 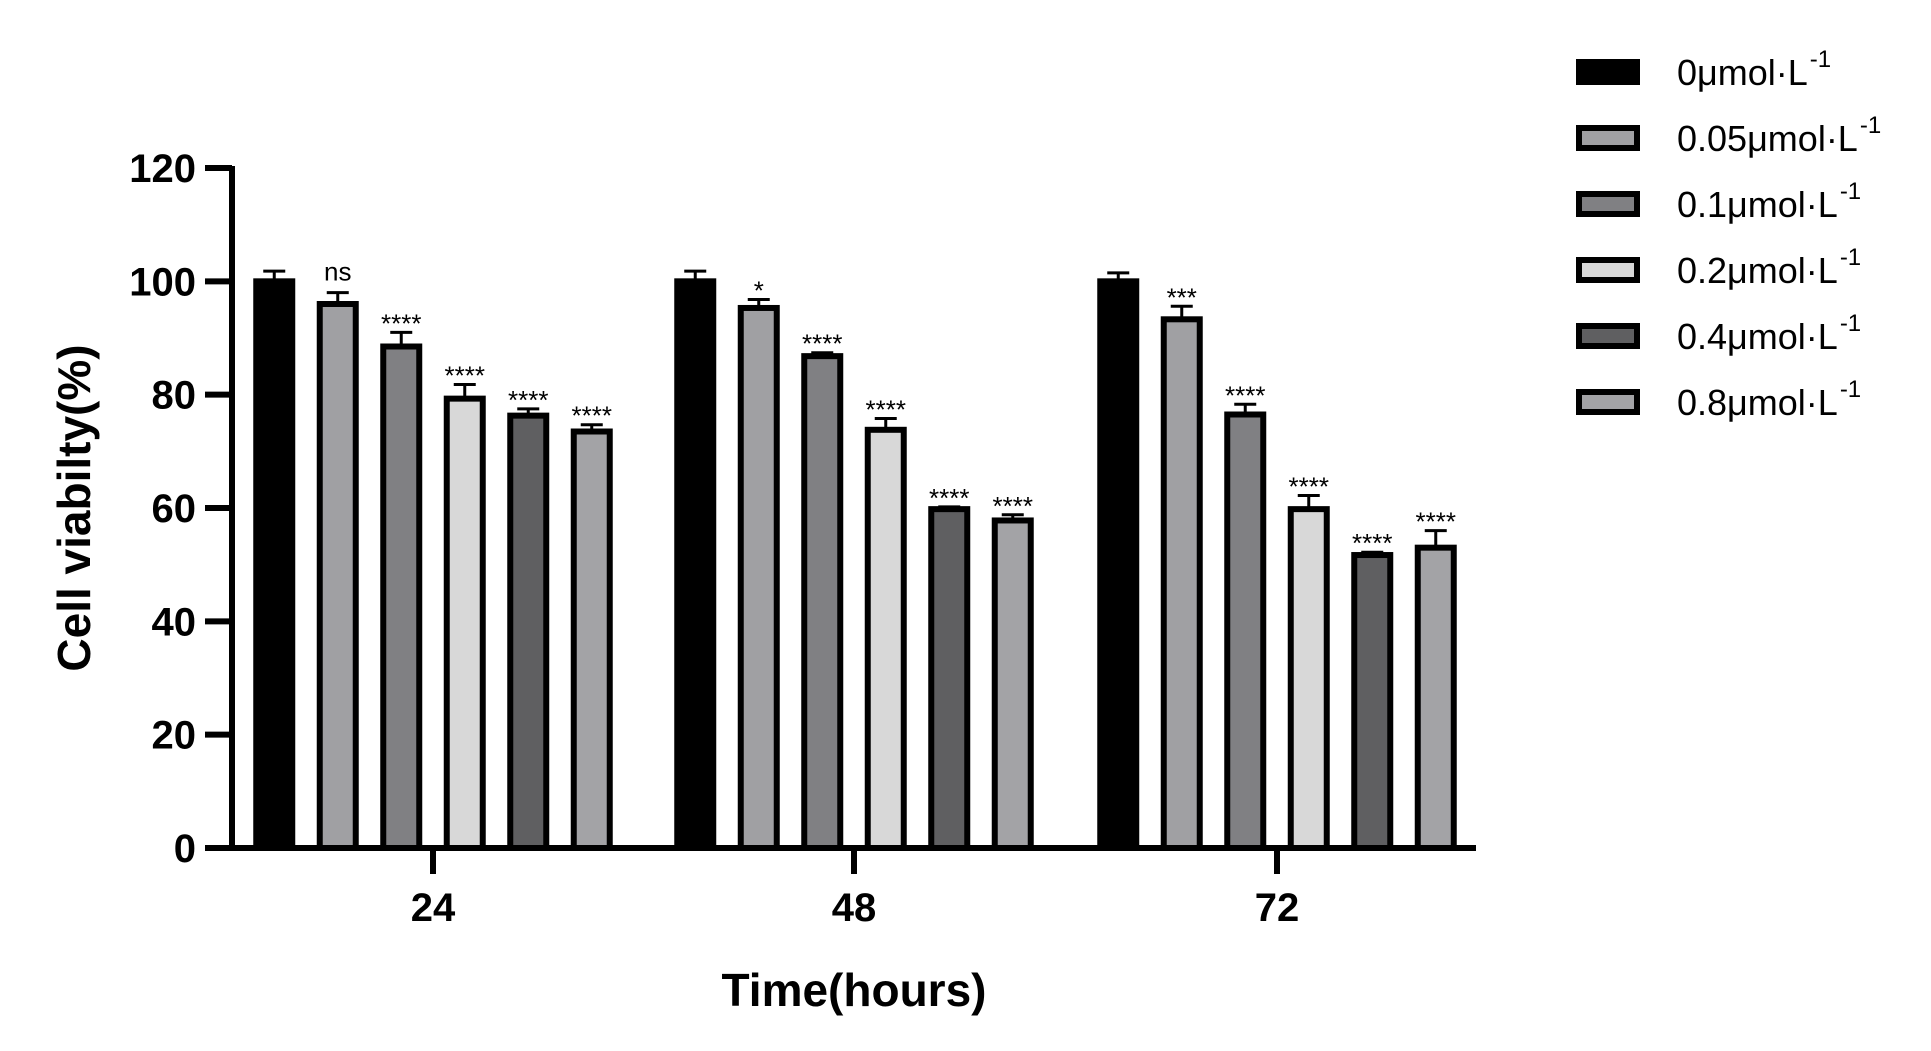 I want to click on significance-label: ***, so click(x=1182, y=297).